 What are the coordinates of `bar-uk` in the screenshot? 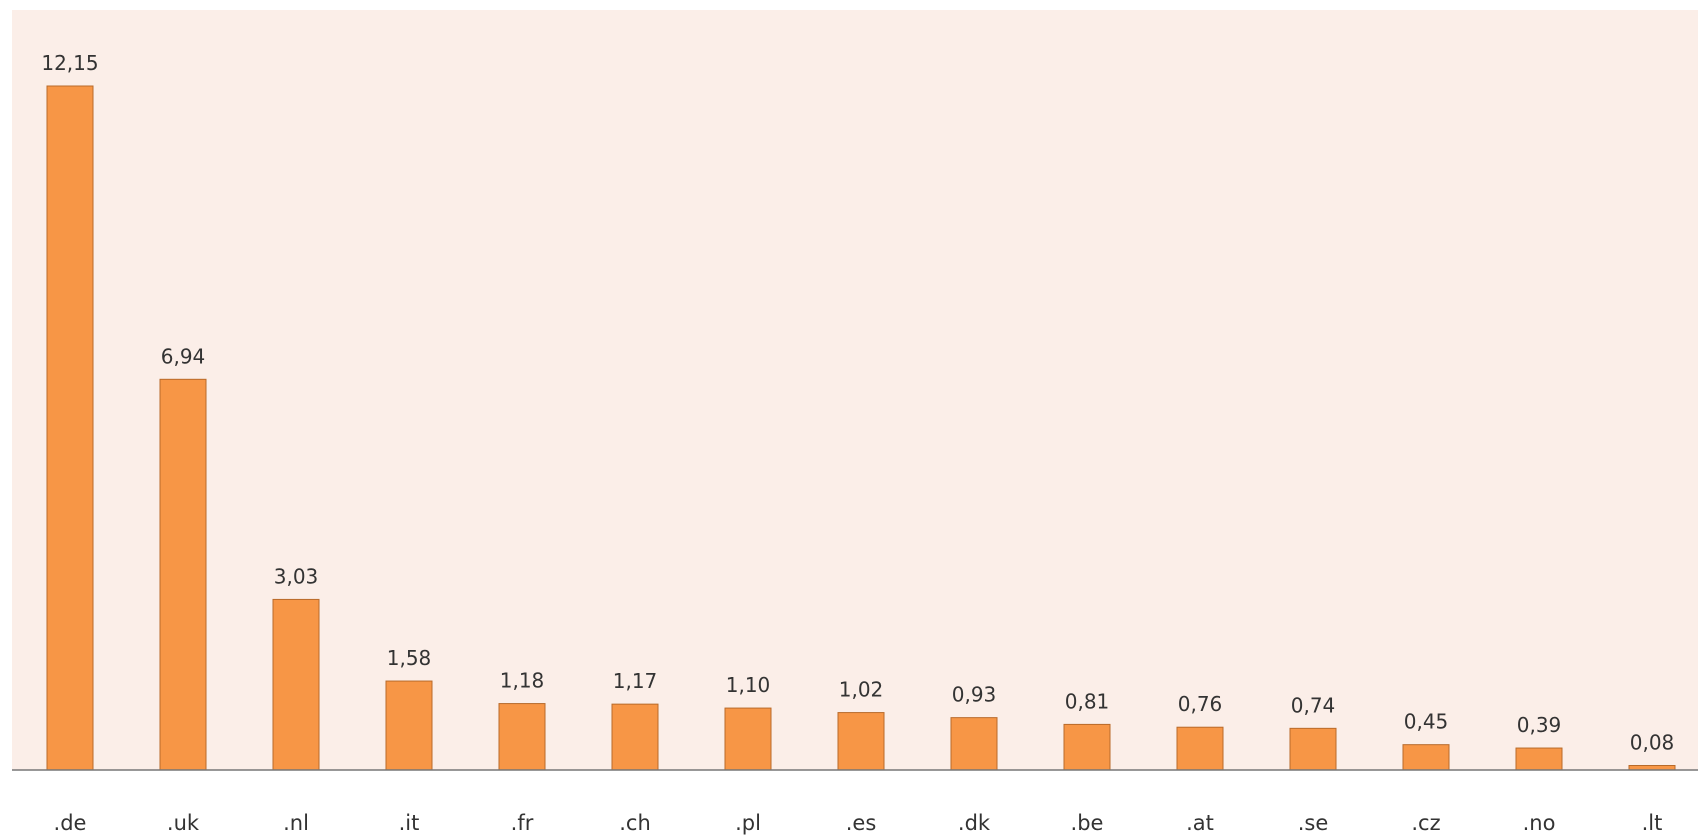 It's located at (183, 574).